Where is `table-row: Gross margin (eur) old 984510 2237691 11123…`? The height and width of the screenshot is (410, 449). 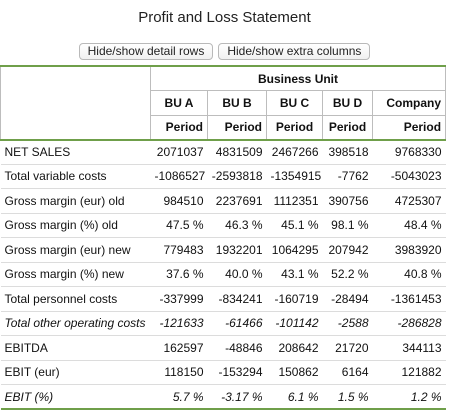 table-row: Gross margin (eur) old 984510 2237691 11123… is located at coordinates (223, 201).